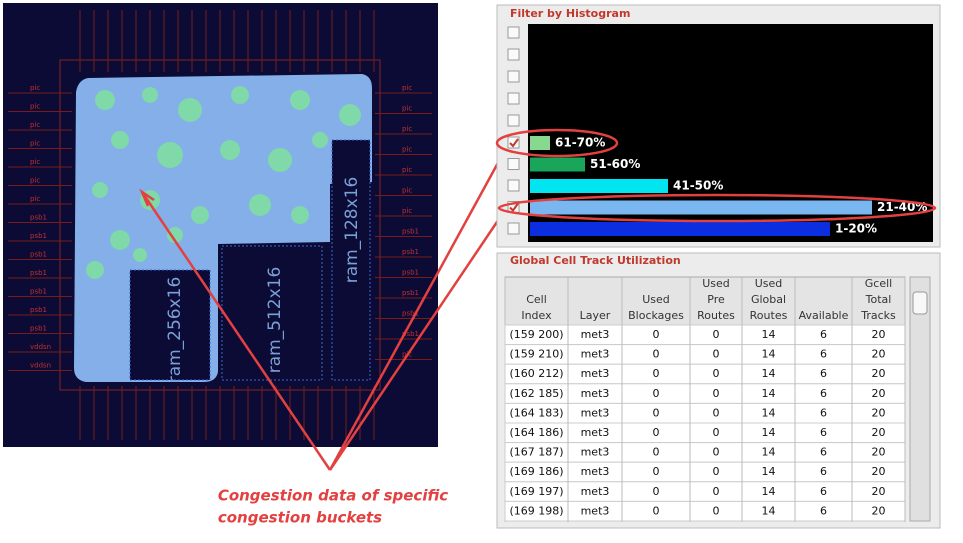  I want to click on column-header: Gcell, so click(878, 283).